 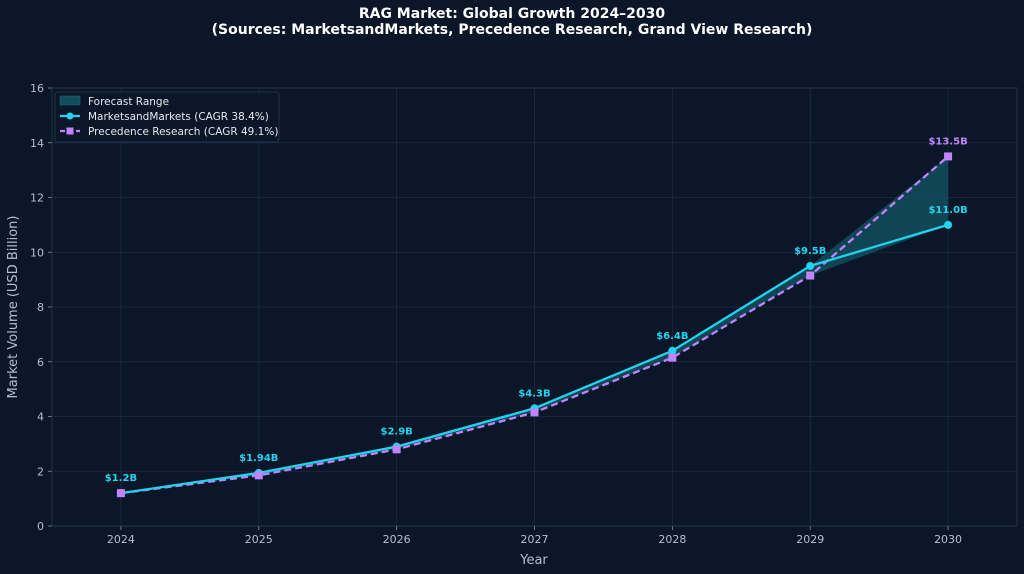 I want to click on legend-frame, so click(x=167, y=117).